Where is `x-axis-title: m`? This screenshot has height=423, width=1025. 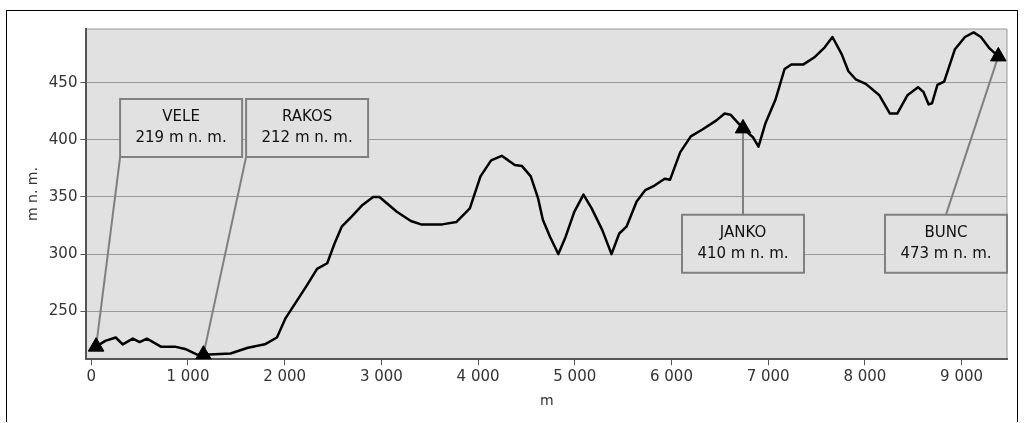
x-axis-title: m is located at coordinates (546, 400).